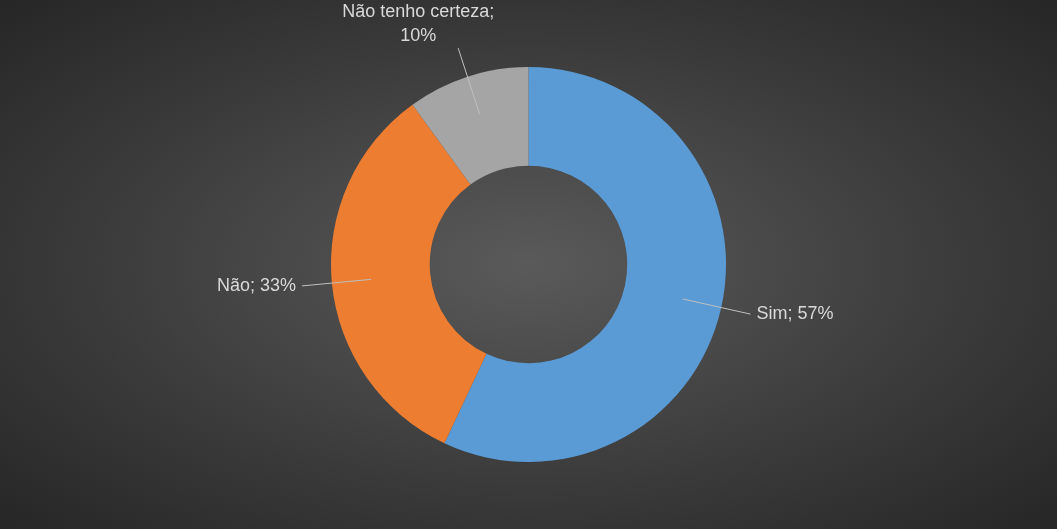  I want to click on slice-label: Não tenho certeza; 10%, so click(418, 23).